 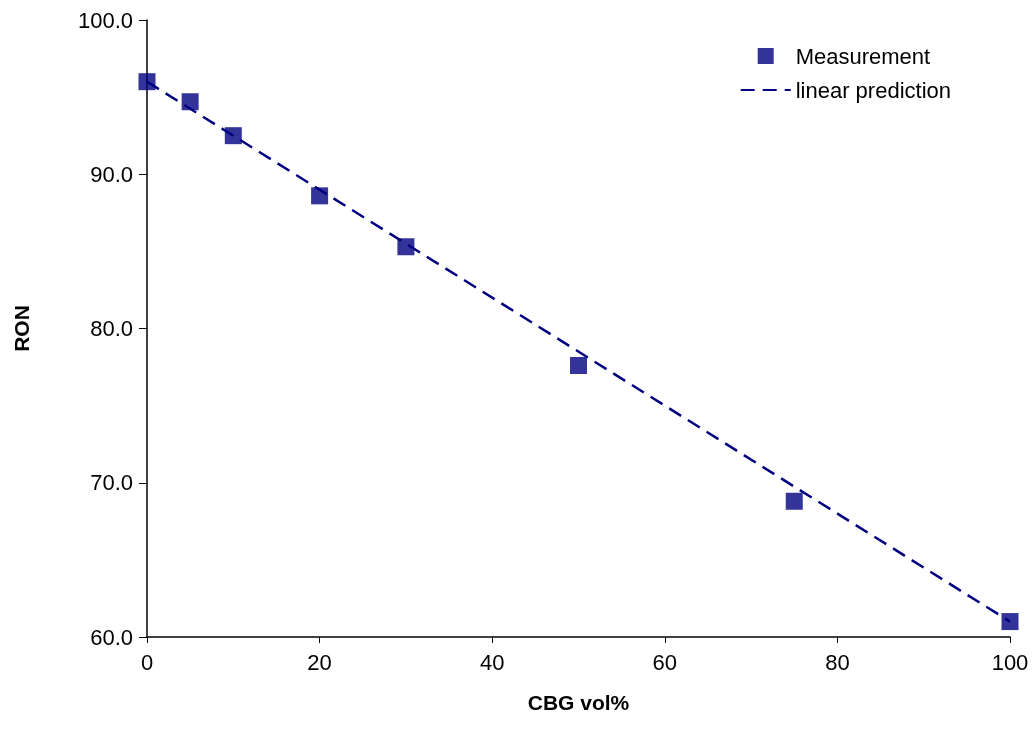 What do you see at coordinates (492, 662) in the screenshot?
I see `x-tick-label: 40` at bounding box center [492, 662].